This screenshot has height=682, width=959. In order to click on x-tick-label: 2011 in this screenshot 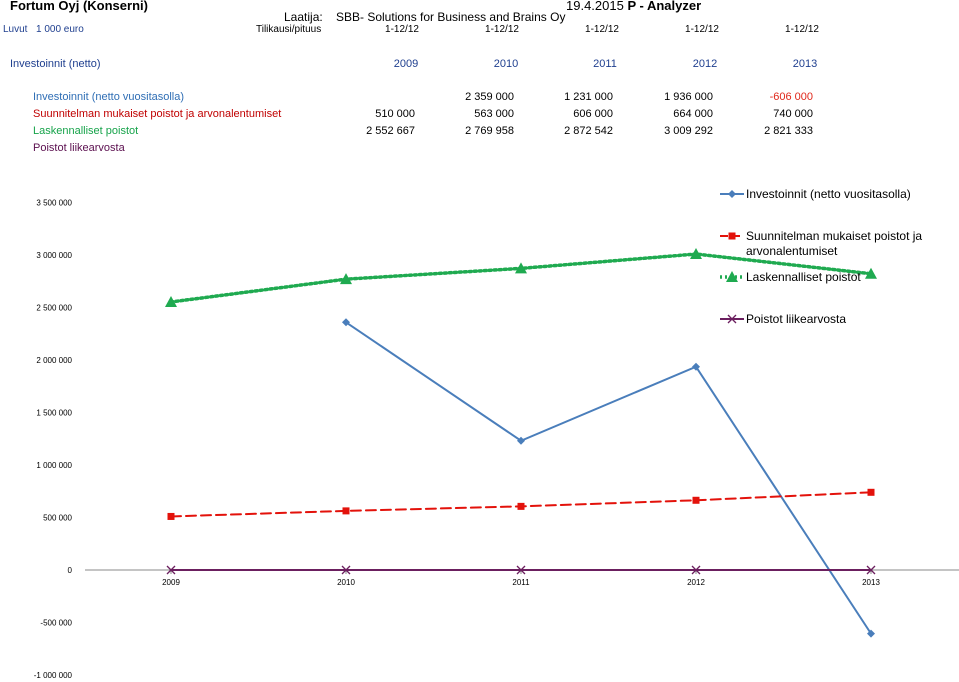, I will do `click(521, 582)`.